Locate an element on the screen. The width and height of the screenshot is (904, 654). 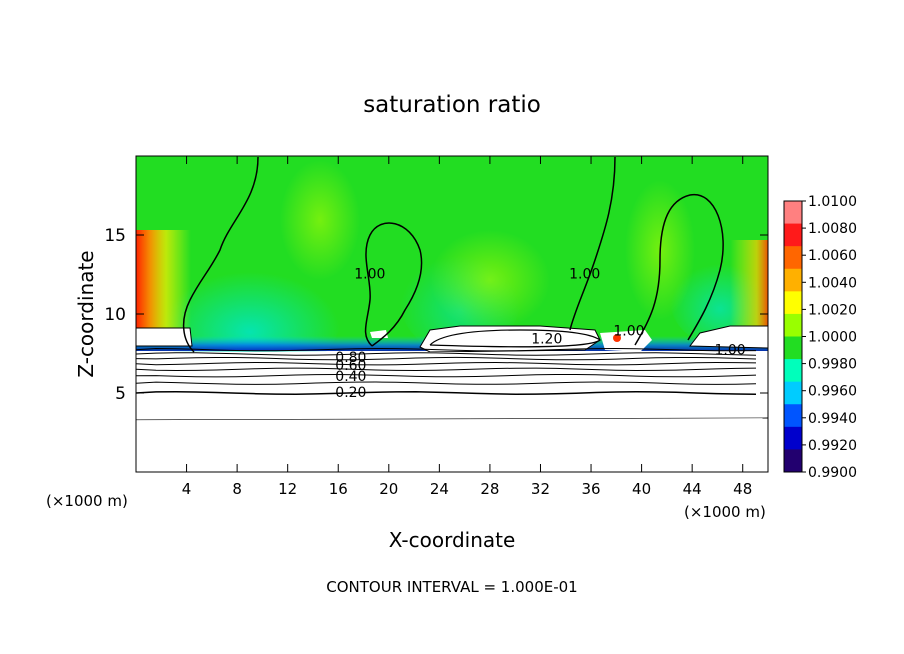
small-island is located at coordinates (379, 334).